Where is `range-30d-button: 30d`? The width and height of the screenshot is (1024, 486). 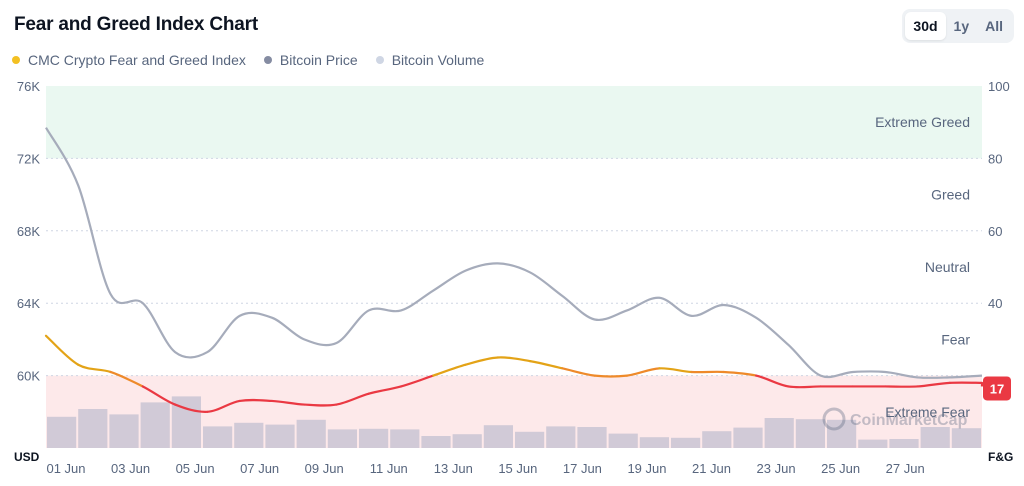
range-30d-button: 30d is located at coordinates (925, 26).